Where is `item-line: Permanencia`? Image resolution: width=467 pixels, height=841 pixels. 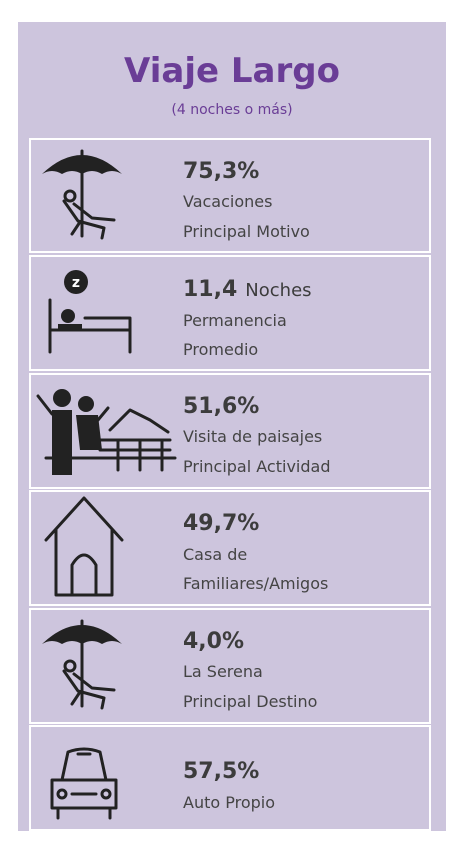
item-line: Permanencia is located at coordinates (235, 320).